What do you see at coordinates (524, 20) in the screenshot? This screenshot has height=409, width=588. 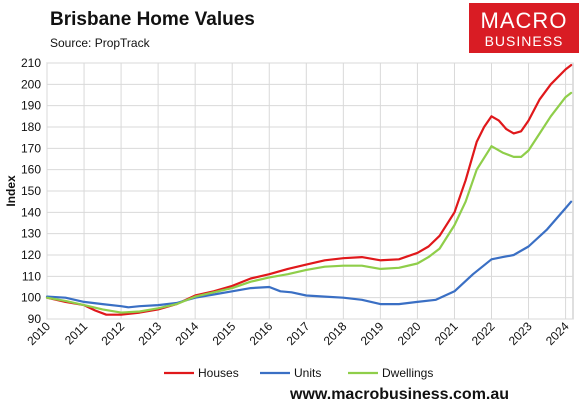 I see `logo-line1: MACRO` at bounding box center [524, 20].